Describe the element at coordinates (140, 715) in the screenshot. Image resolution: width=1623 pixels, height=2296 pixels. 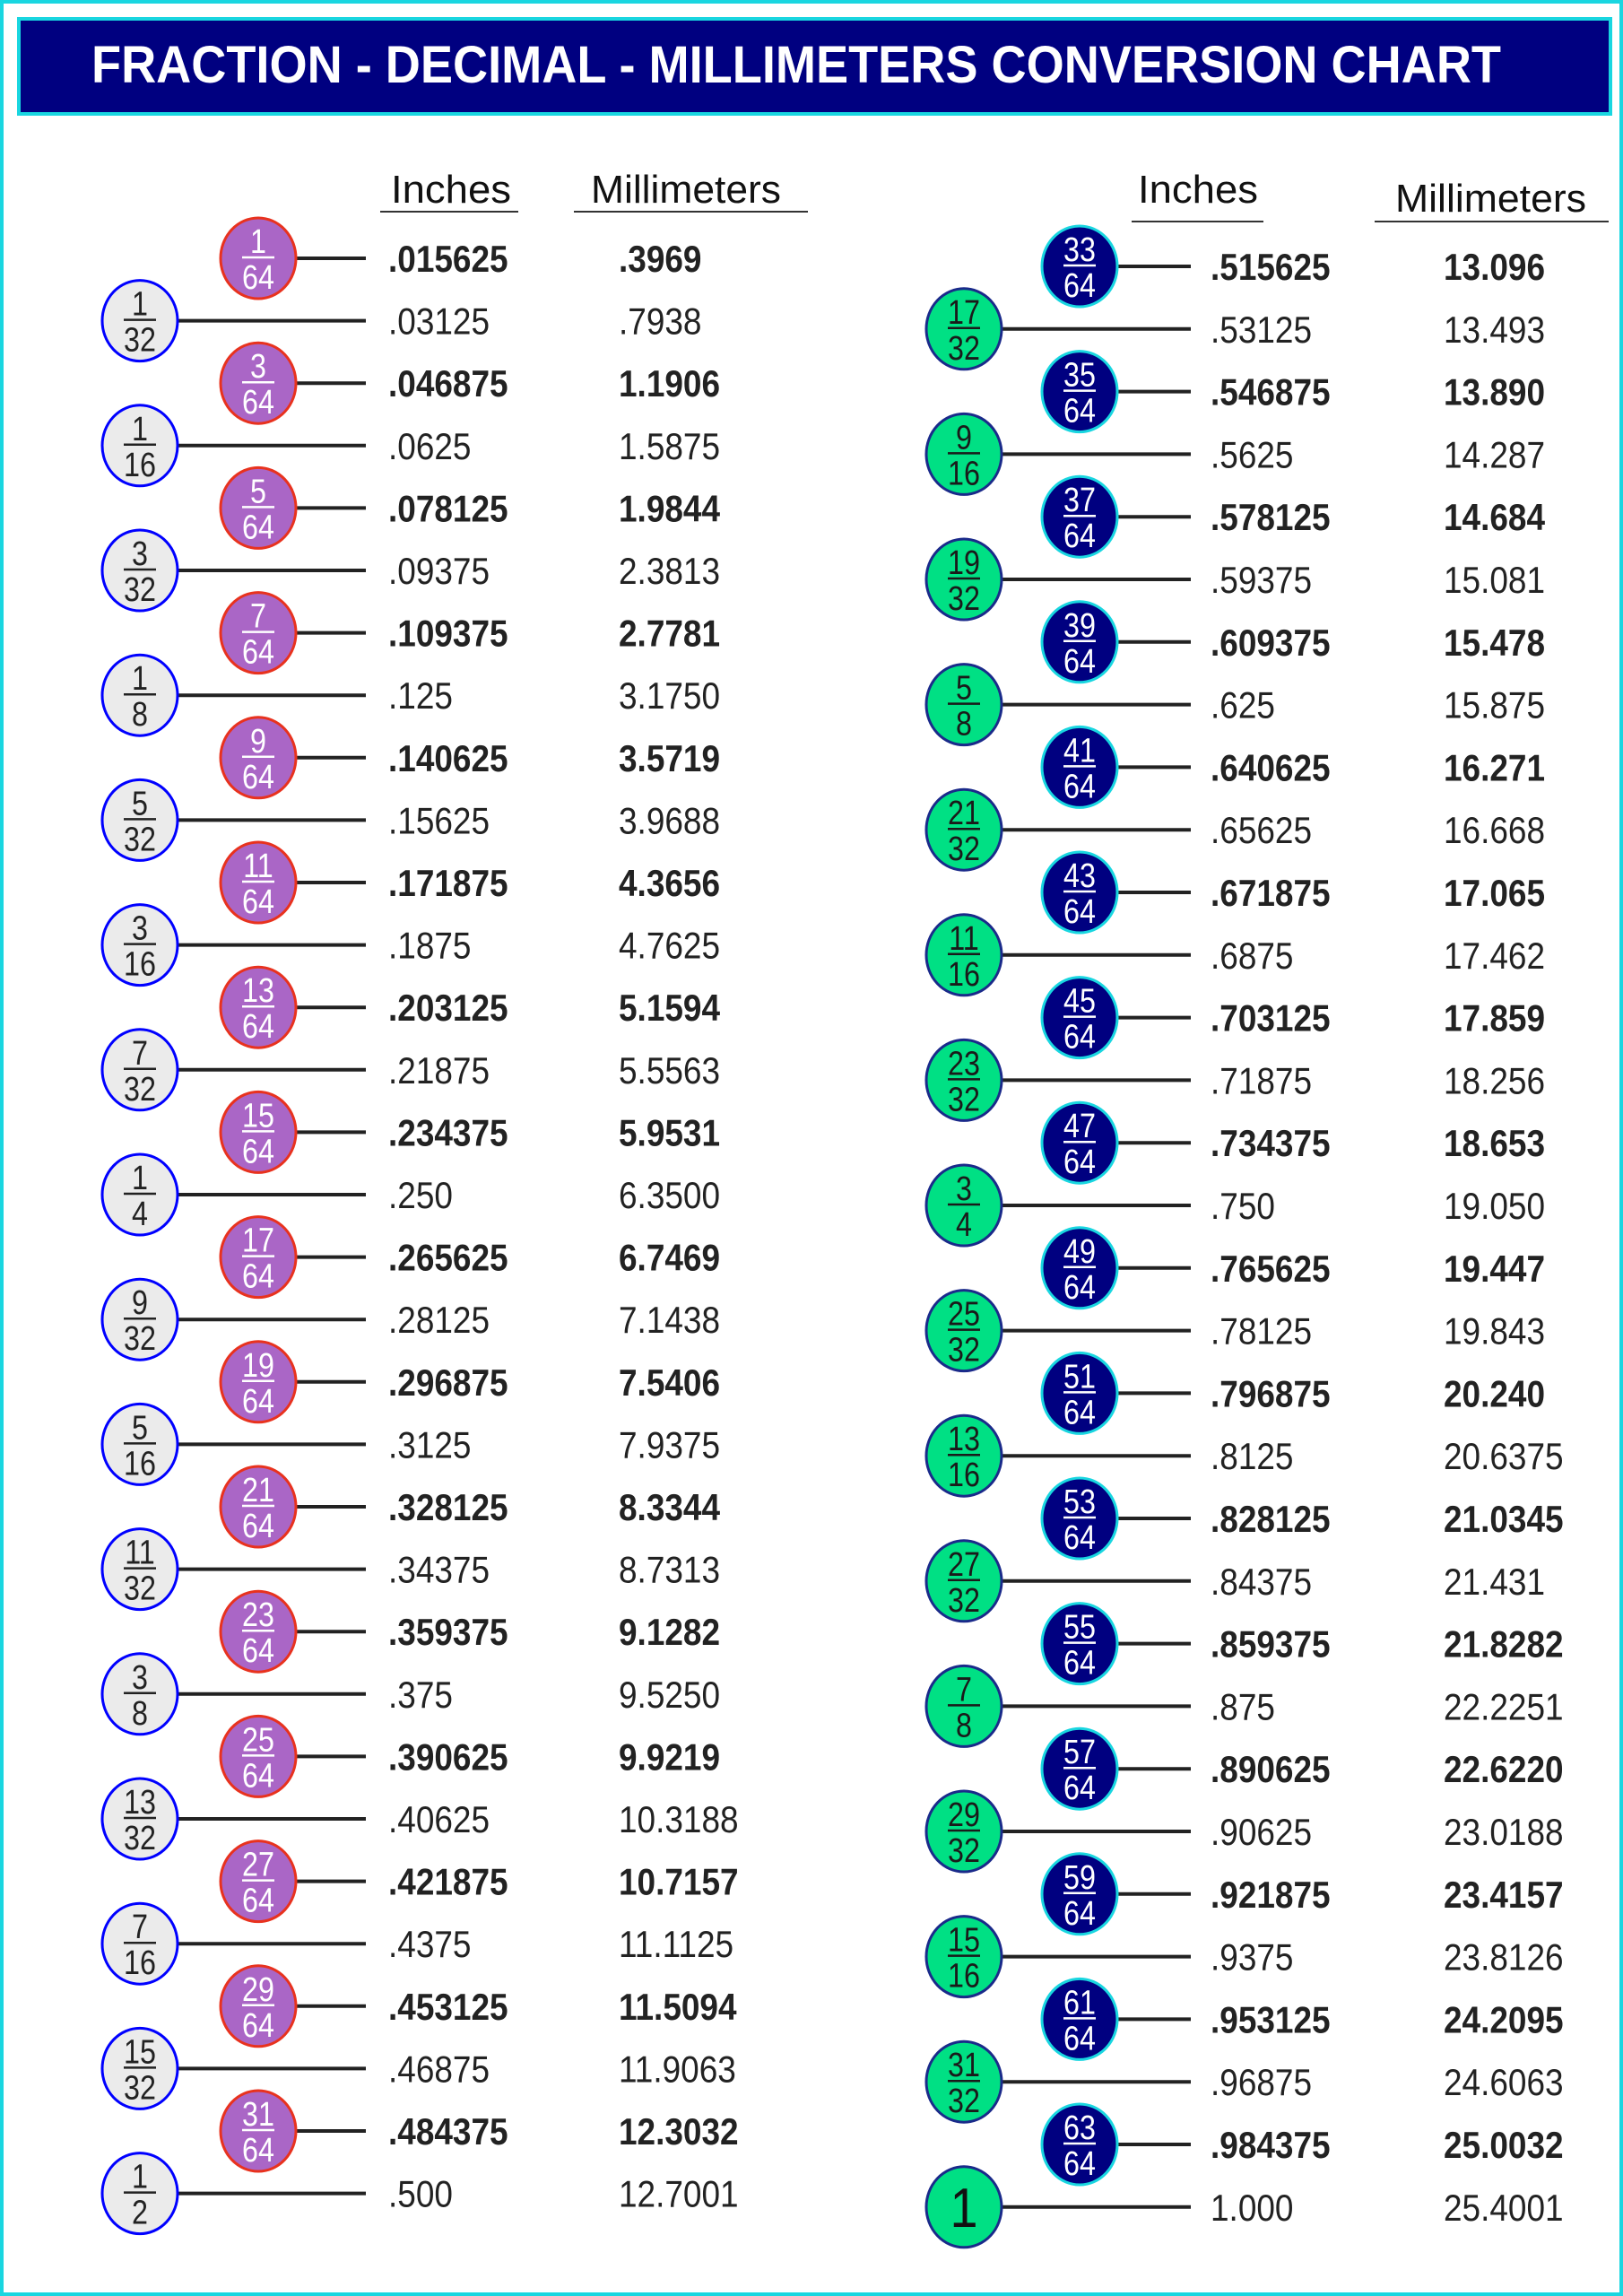
I see `fraction-denominator: 8` at that location.